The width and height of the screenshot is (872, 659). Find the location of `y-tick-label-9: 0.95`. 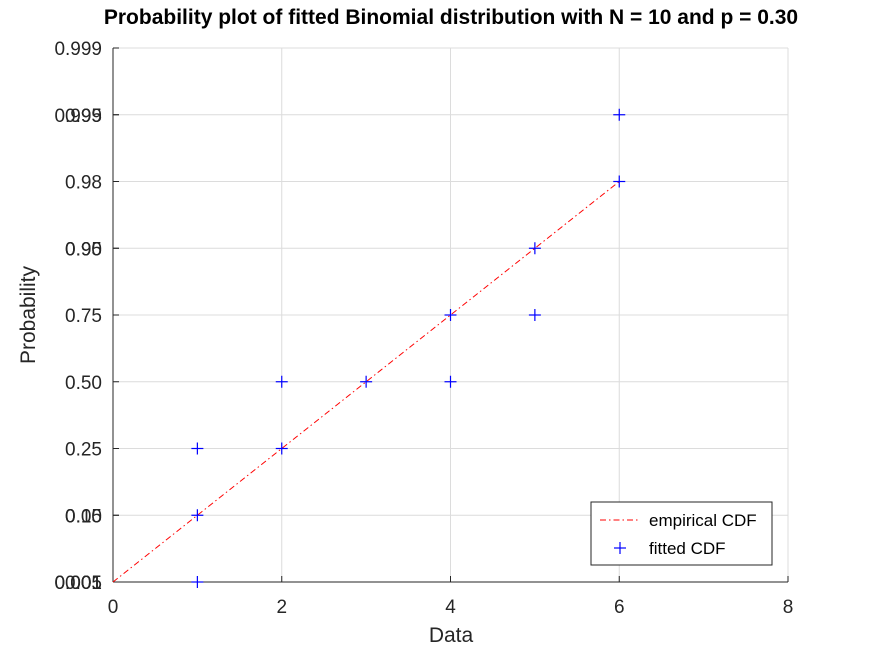

y-tick-label-9: 0.95 is located at coordinates (83, 249).